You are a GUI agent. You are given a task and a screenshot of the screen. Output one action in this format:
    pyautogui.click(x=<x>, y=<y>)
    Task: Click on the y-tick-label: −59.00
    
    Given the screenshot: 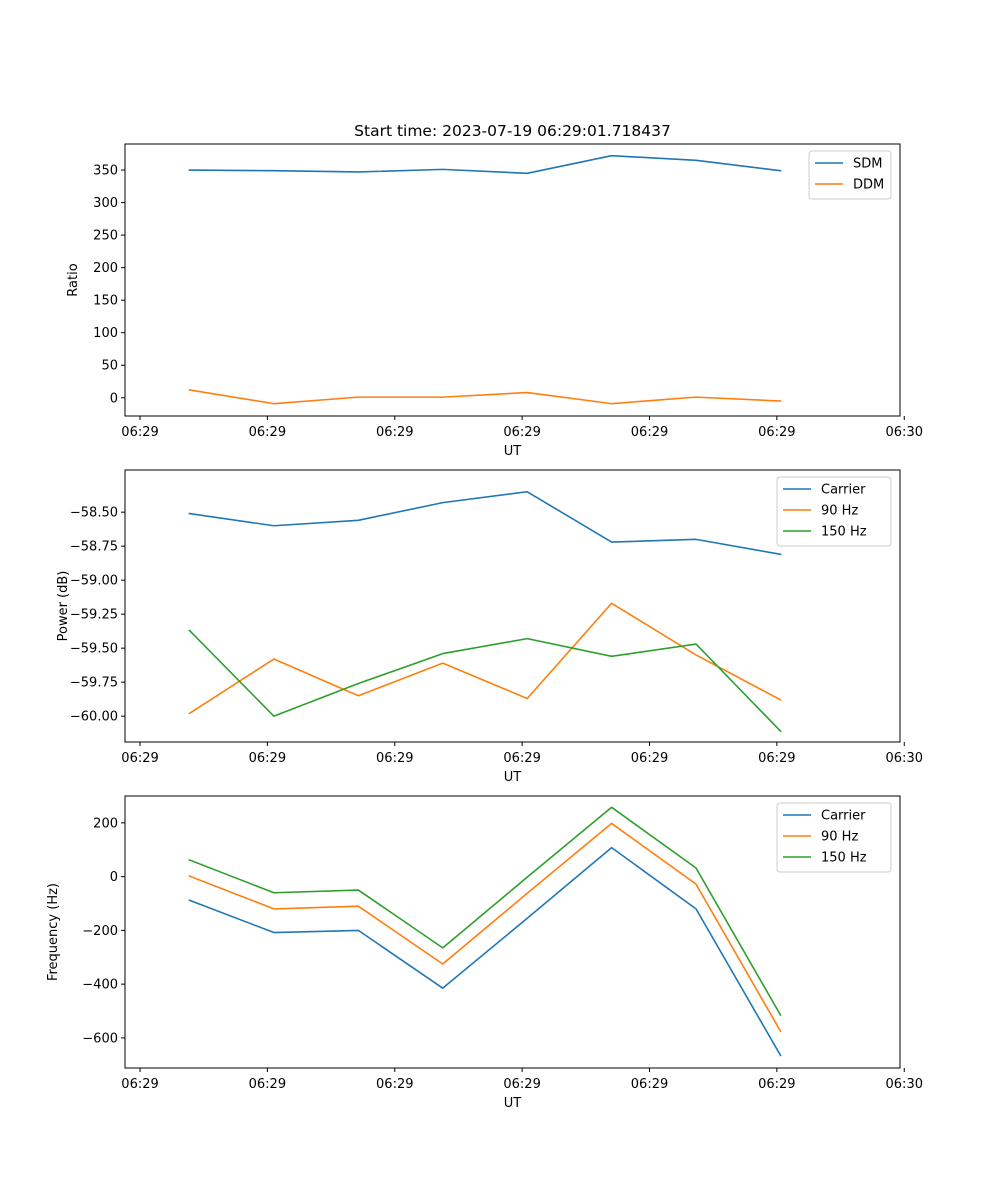 What is the action you would take?
    pyautogui.click(x=94, y=581)
    